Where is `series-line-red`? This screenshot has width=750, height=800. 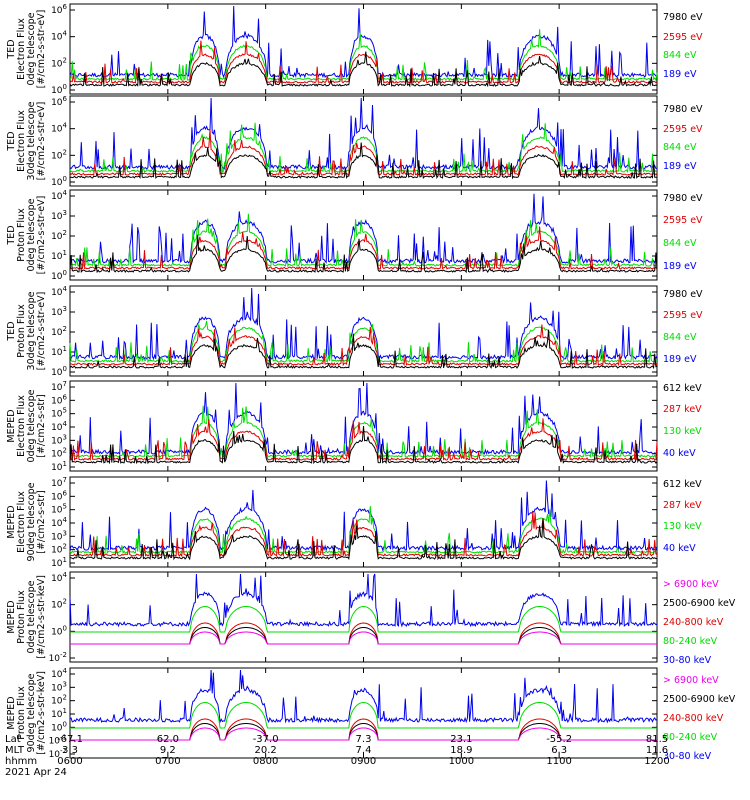 series-line-red is located at coordinates (363, 534).